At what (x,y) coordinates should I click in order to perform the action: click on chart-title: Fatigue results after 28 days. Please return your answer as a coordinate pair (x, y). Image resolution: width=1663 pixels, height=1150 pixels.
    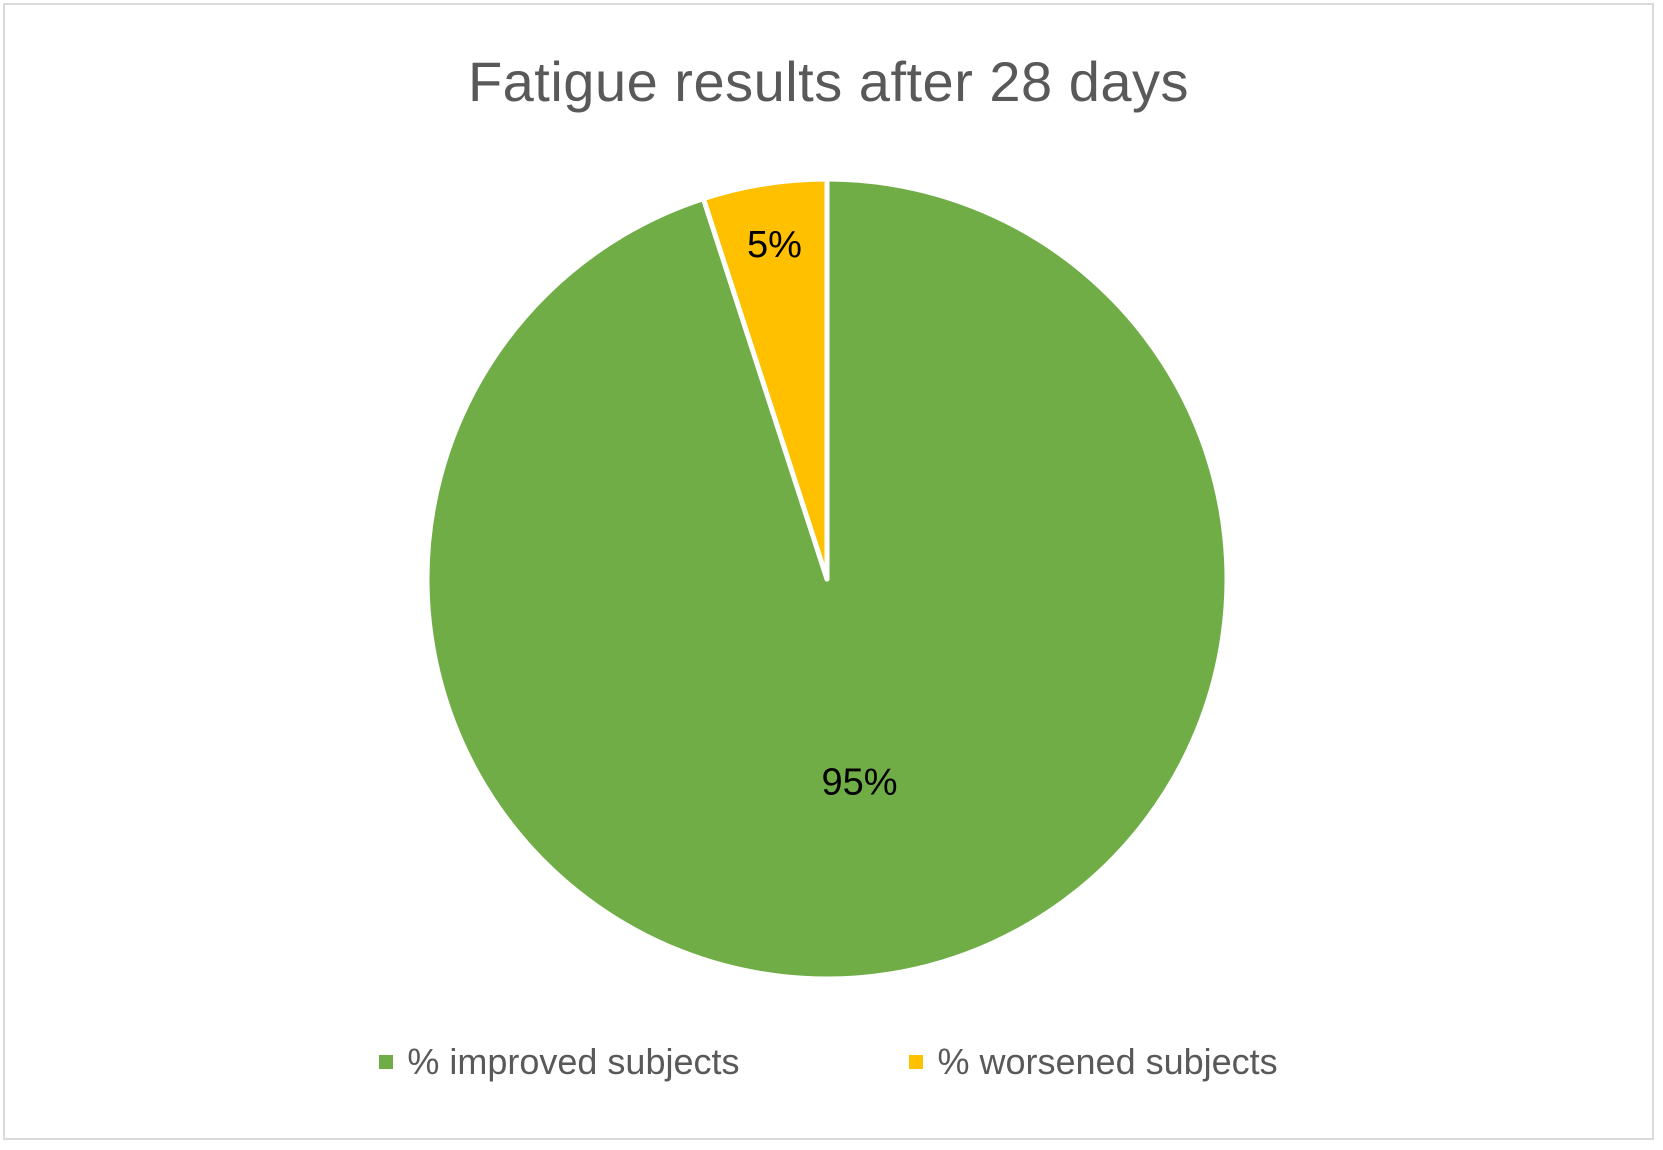
    Looking at the image, I should click on (828, 81).